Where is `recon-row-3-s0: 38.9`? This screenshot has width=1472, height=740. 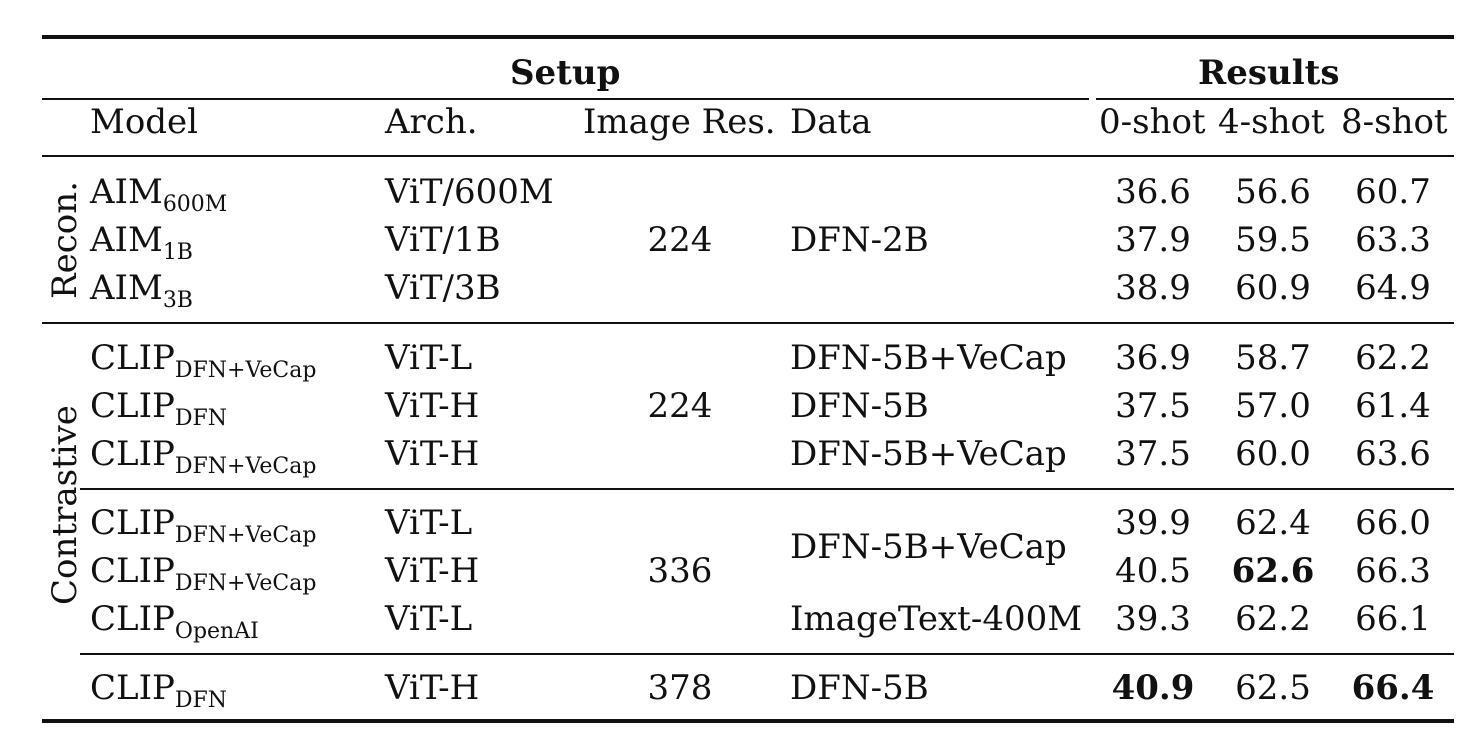 recon-row-3-s0: 38.9 is located at coordinates (1153, 288).